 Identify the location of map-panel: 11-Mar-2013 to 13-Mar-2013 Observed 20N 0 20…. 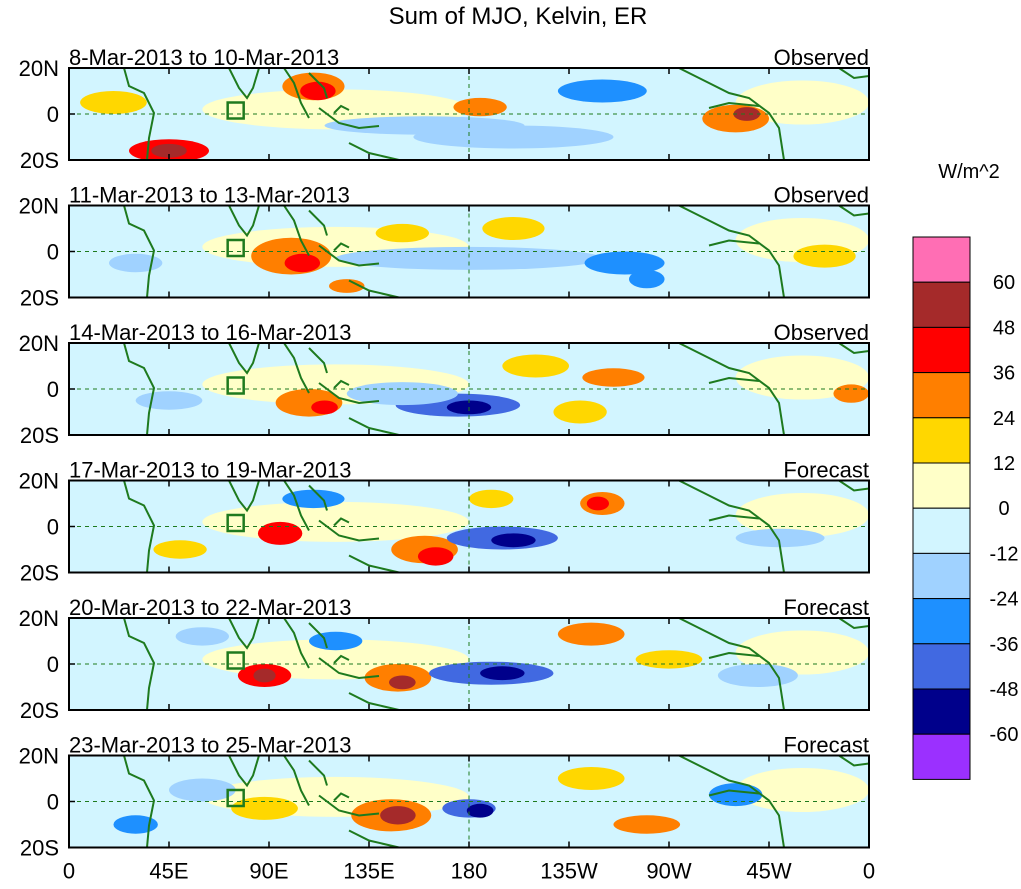
(444, 247).